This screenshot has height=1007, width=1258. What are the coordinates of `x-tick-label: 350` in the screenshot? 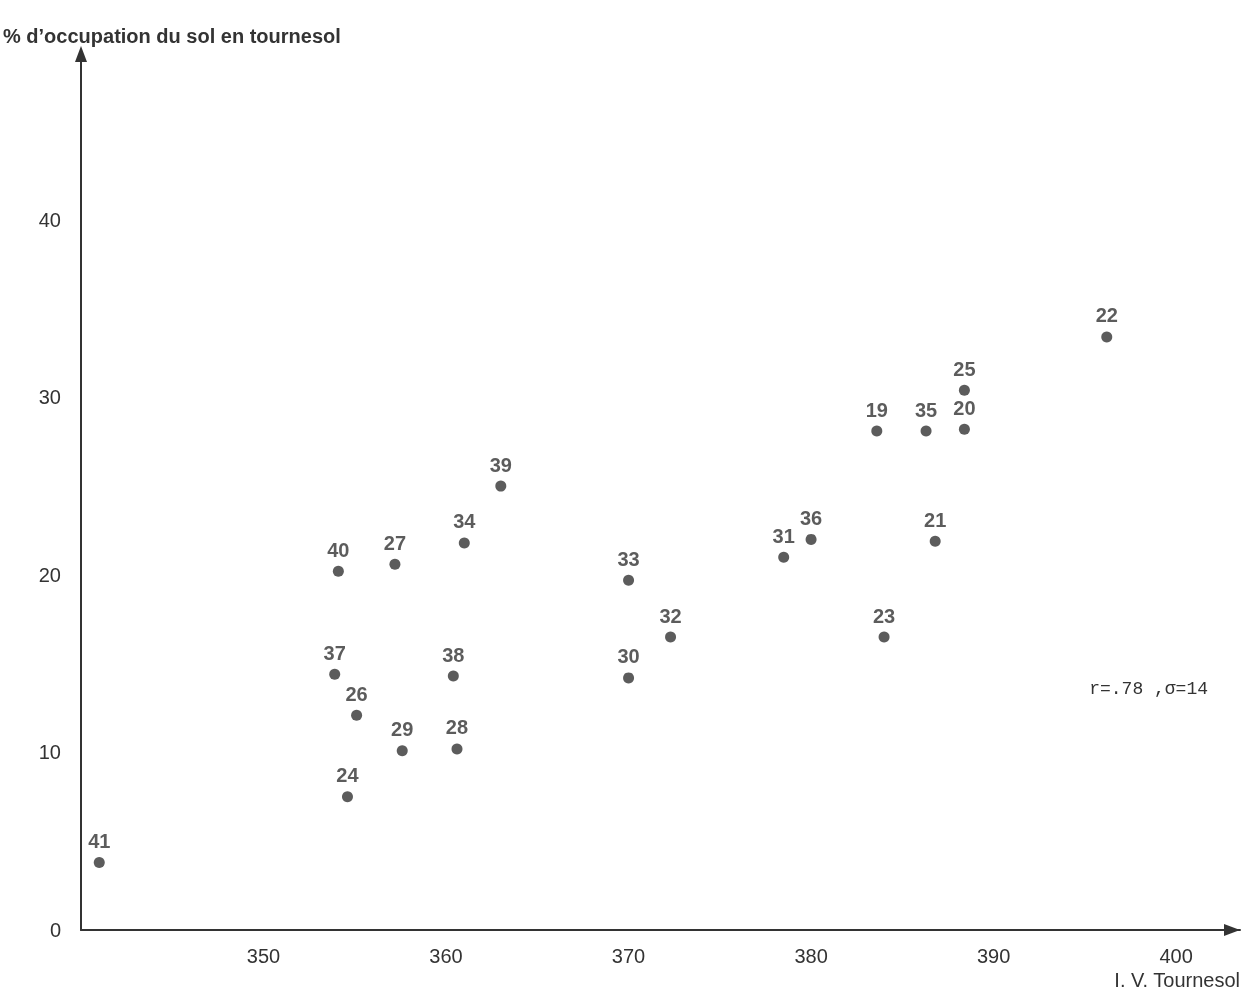 It's located at (263, 956).